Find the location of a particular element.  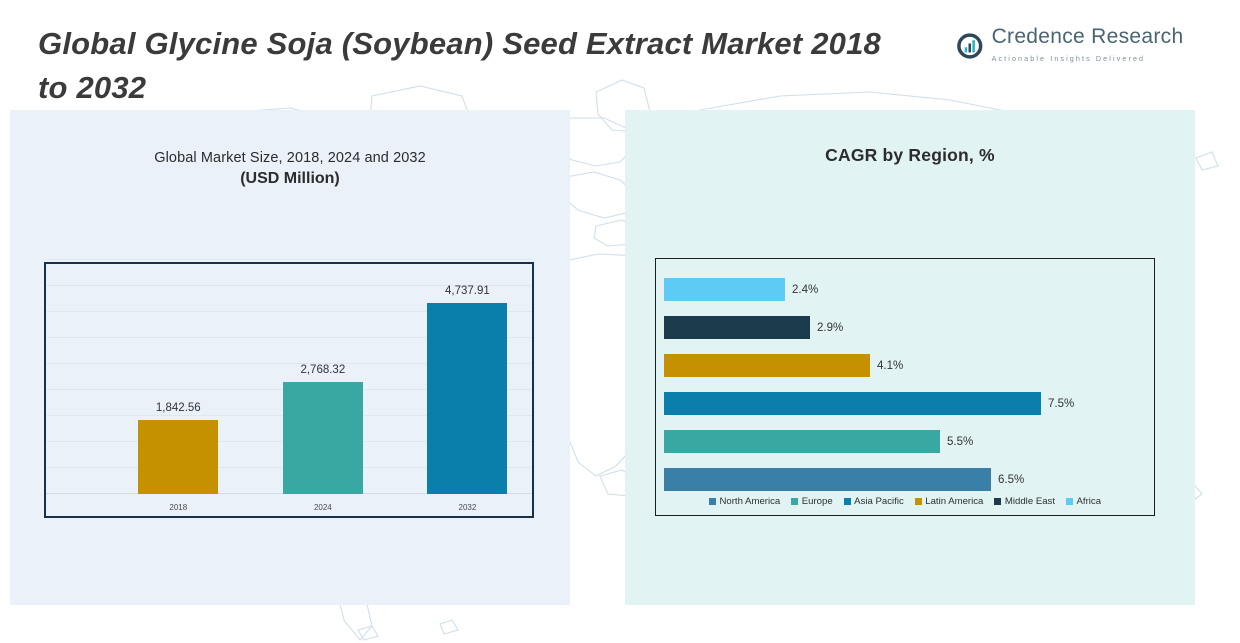

cagr-value-label: 7.5% is located at coordinates (1061, 403).